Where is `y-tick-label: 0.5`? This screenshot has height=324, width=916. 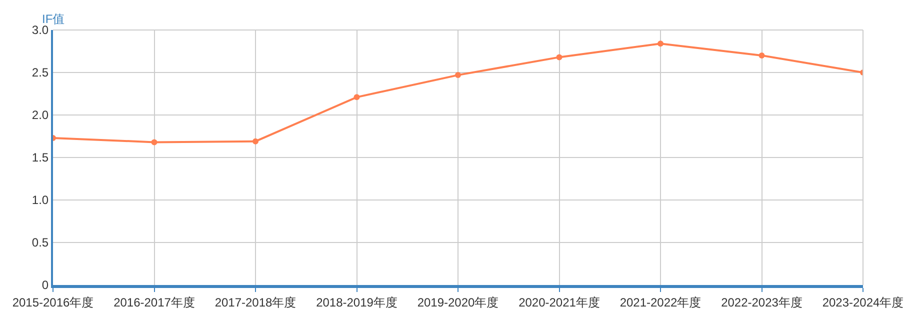 y-tick-label: 0.5 is located at coordinates (40, 243).